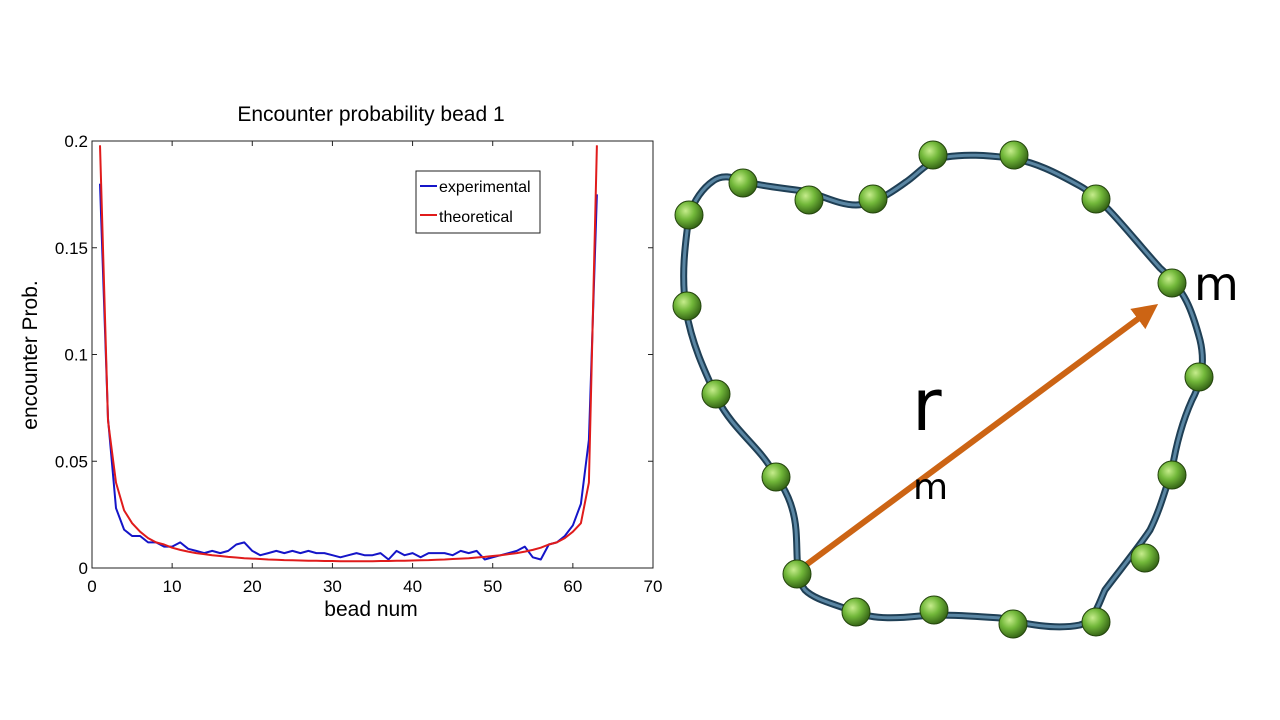  What do you see at coordinates (332, 586) in the screenshot?
I see `x-tick-label: 30` at bounding box center [332, 586].